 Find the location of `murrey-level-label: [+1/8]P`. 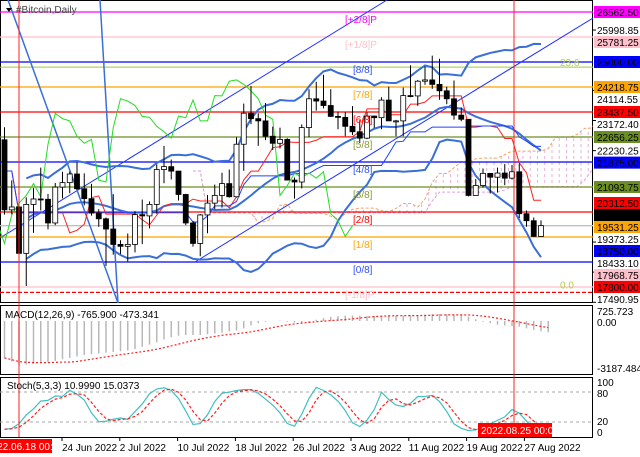

murrey-level-label: [+1/8]P is located at coordinates (361, 45).